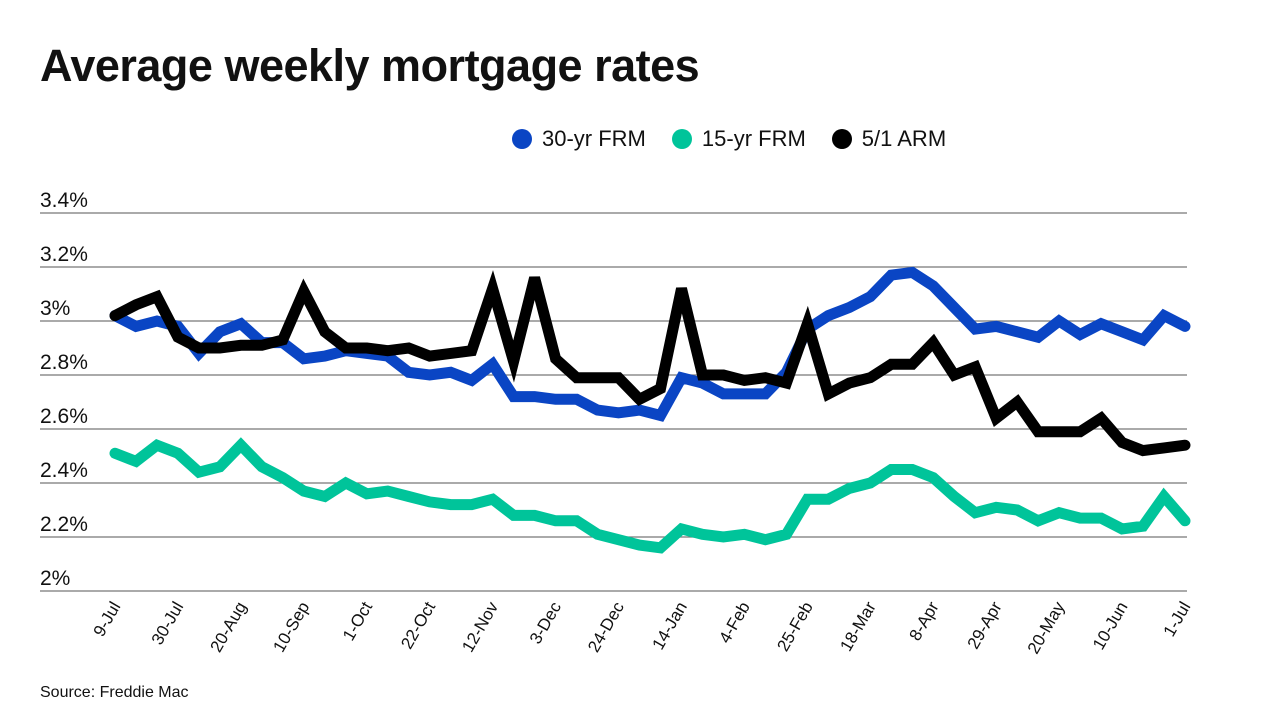  What do you see at coordinates (64, 200) in the screenshot?
I see `y-tick-label: 3.4%` at bounding box center [64, 200].